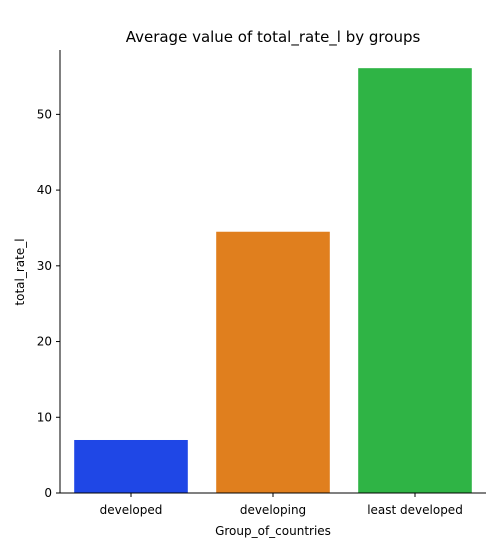 The image size is (492, 550). Describe the element at coordinates (48, 303) in the screenshot. I see `y-axis-ticks: 0 10 20 30 40 50` at that location.